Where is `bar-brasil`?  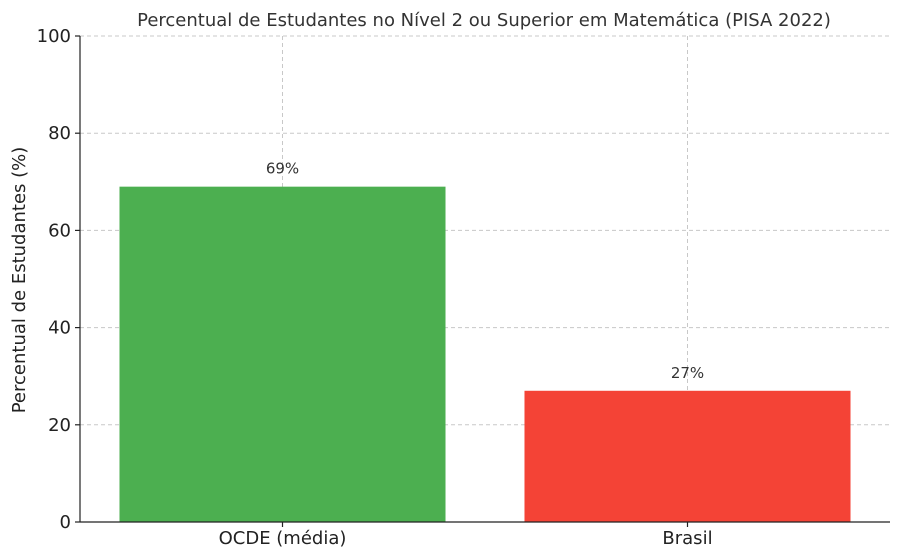
bar-brasil is located at coordinates (687, 456).